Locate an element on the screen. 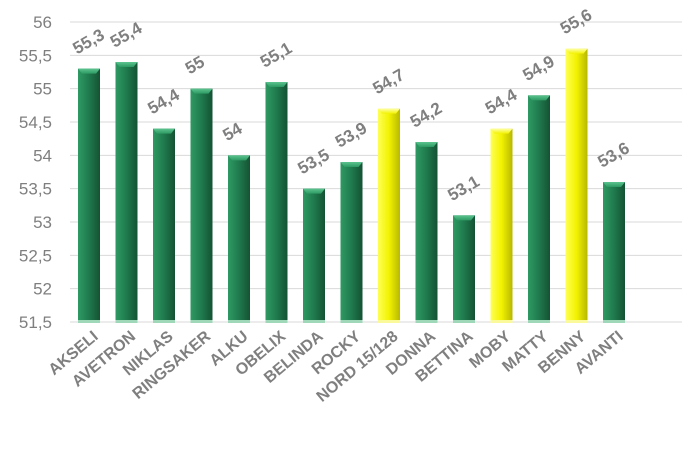 Image resolution: width=692 pixels, height=451 pixels. data-label: 54,9 is located at coordinates (539, 68).